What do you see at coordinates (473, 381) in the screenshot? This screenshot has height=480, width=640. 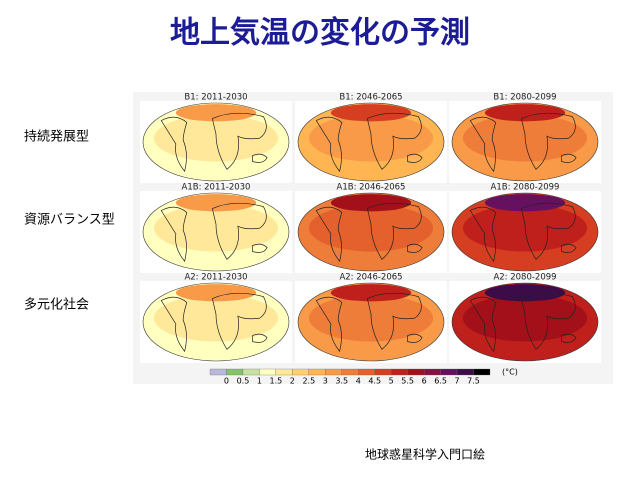 I see `colorbar-tick-label: 7.5` at bounding box center [473, 381].